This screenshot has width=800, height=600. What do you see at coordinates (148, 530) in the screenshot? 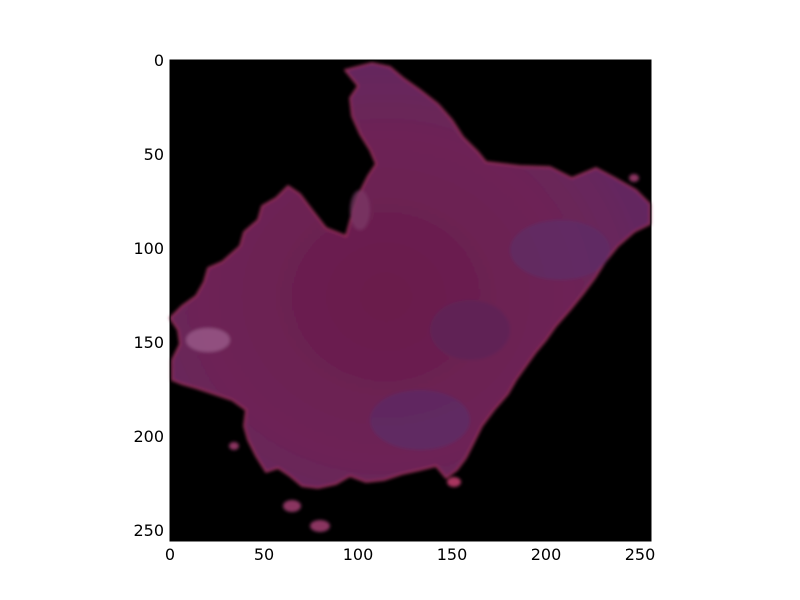
I see `y-tick-label: 250` at bounding box center [148, 530].